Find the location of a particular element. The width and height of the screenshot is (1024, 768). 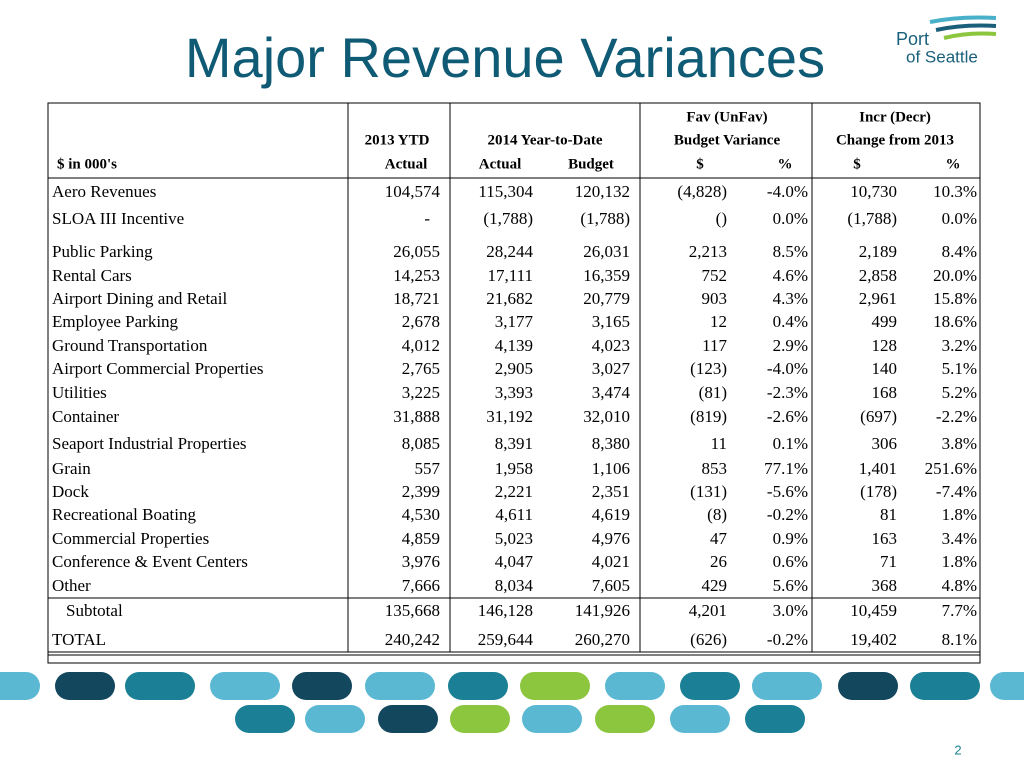

cell-value: -2.3% is located at coordinates (787, 392).